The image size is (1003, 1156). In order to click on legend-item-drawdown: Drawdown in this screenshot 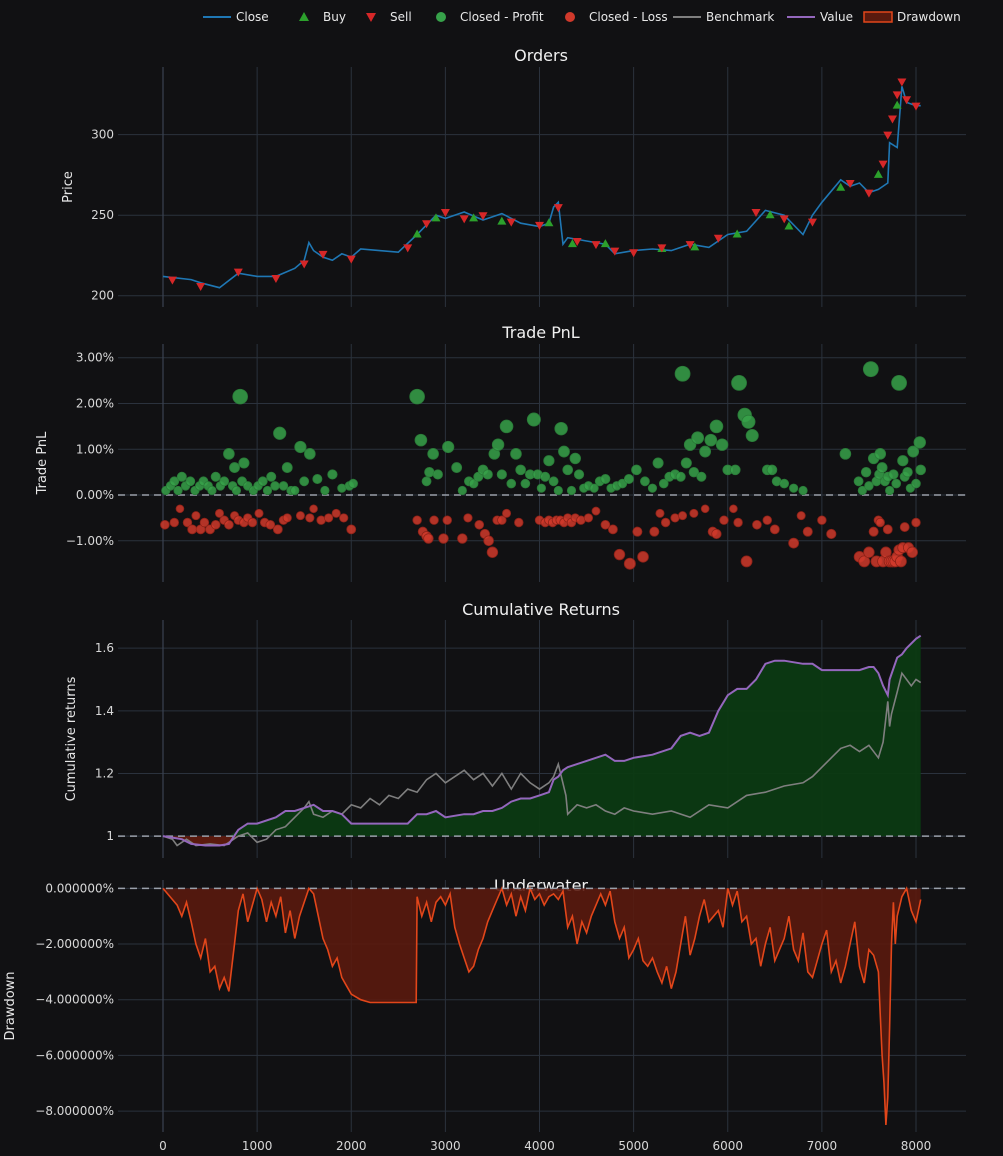, I will do `click(912, 17)`.